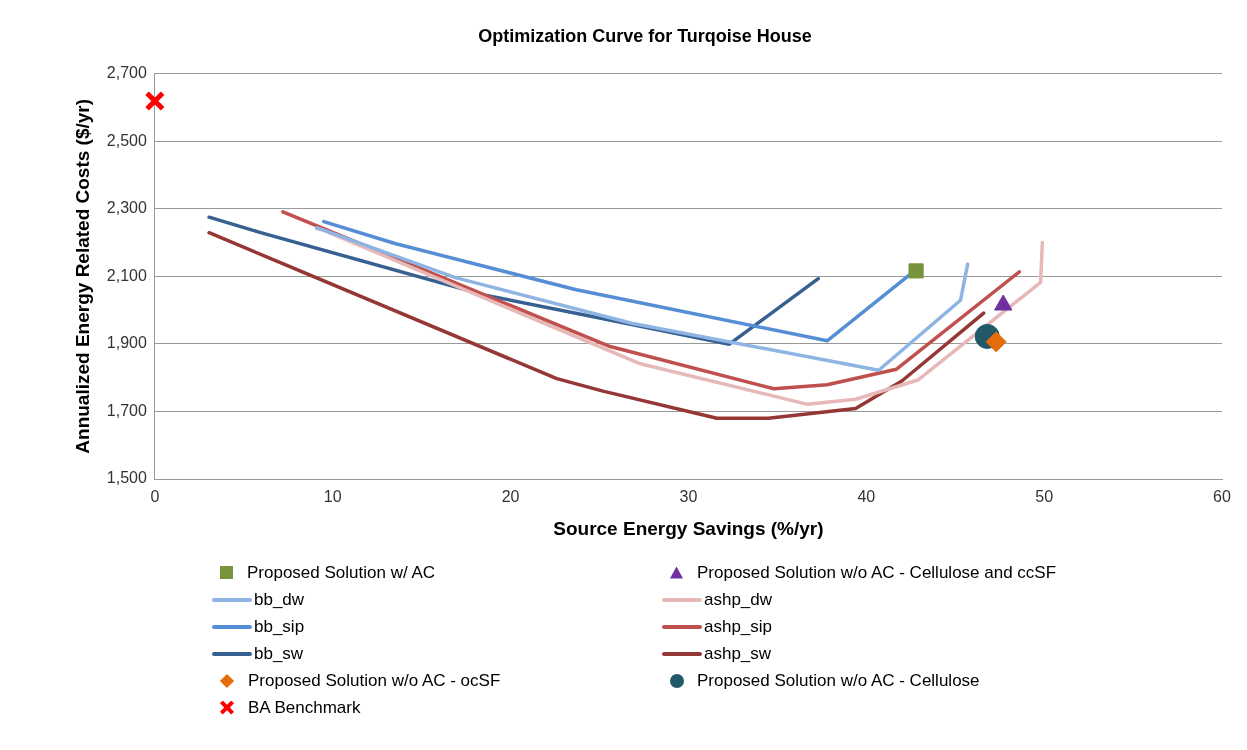 The height and width of the screenshot is (750, 1247). What do you see at coordinates (126, 208) in the screenshot?
I see `y-tick-label: 2,300` at bounding box center [126, 208].